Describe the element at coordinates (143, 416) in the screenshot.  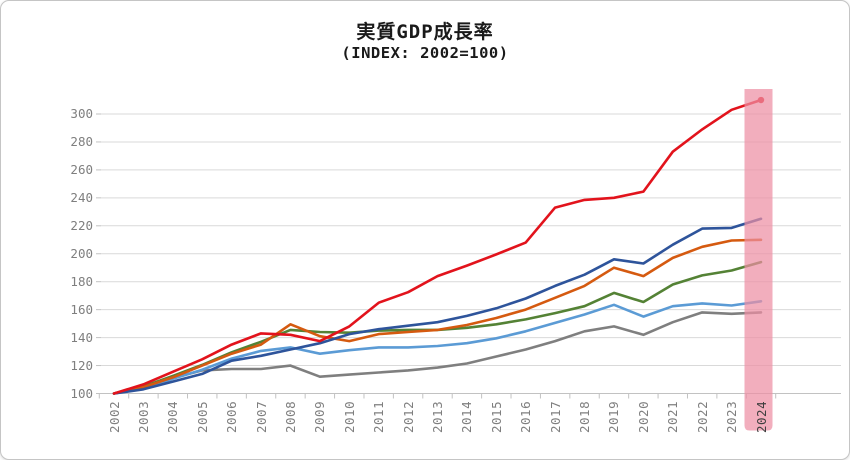
I see `x-axis-label: 2003` at that location.